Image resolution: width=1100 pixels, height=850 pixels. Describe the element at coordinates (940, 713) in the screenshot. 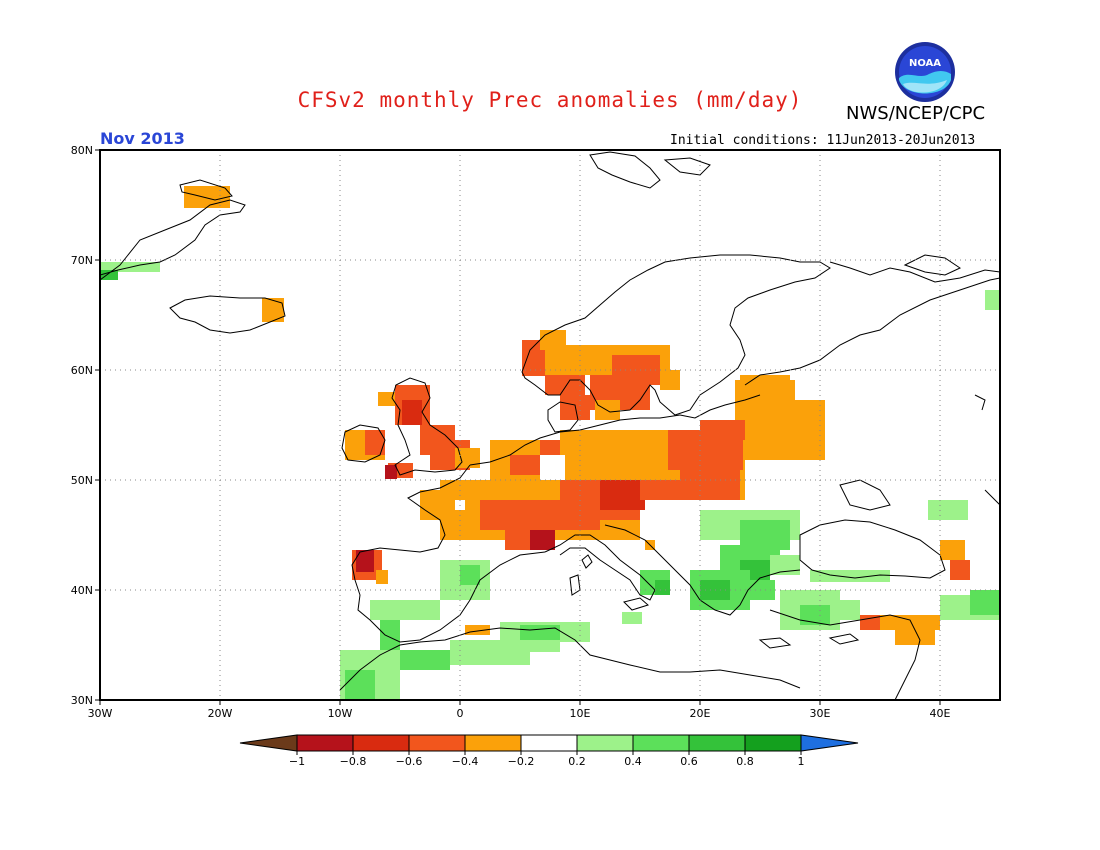

I see `lon-label: 40E` at that location.